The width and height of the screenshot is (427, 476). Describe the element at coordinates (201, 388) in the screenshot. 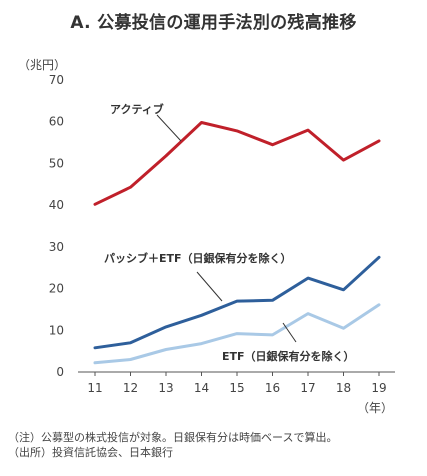

I see `x-tick-label: 14` at that location.